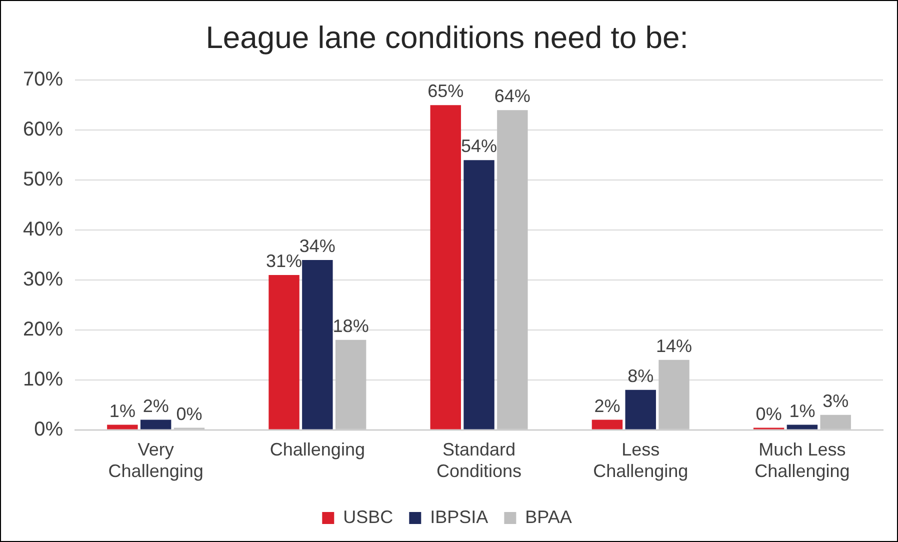 This screenshot has height=542, width=898. I want to click on y-tick-label: 0%, so click(49, 429).